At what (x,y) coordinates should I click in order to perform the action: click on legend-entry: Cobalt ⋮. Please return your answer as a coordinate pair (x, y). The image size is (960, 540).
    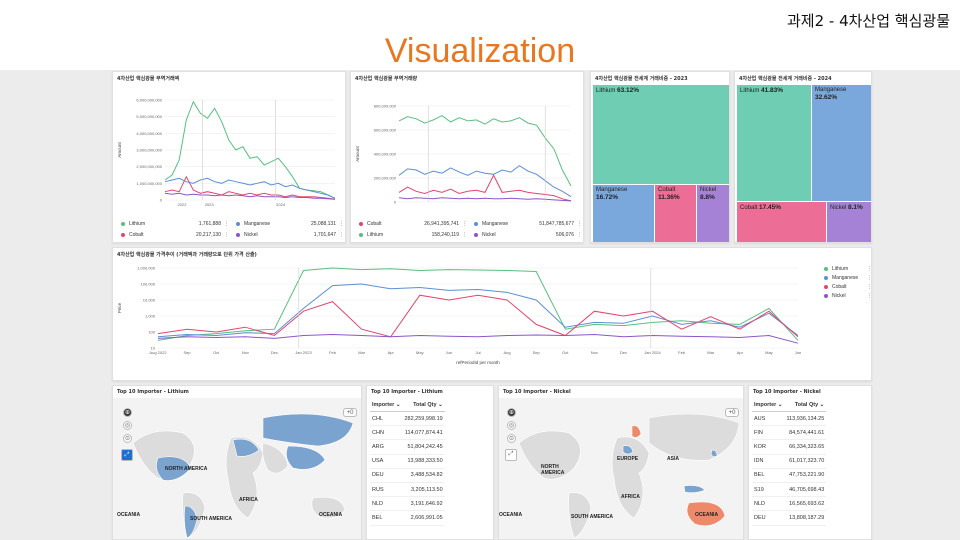
    Looking at the image, I should click on (848, 287).